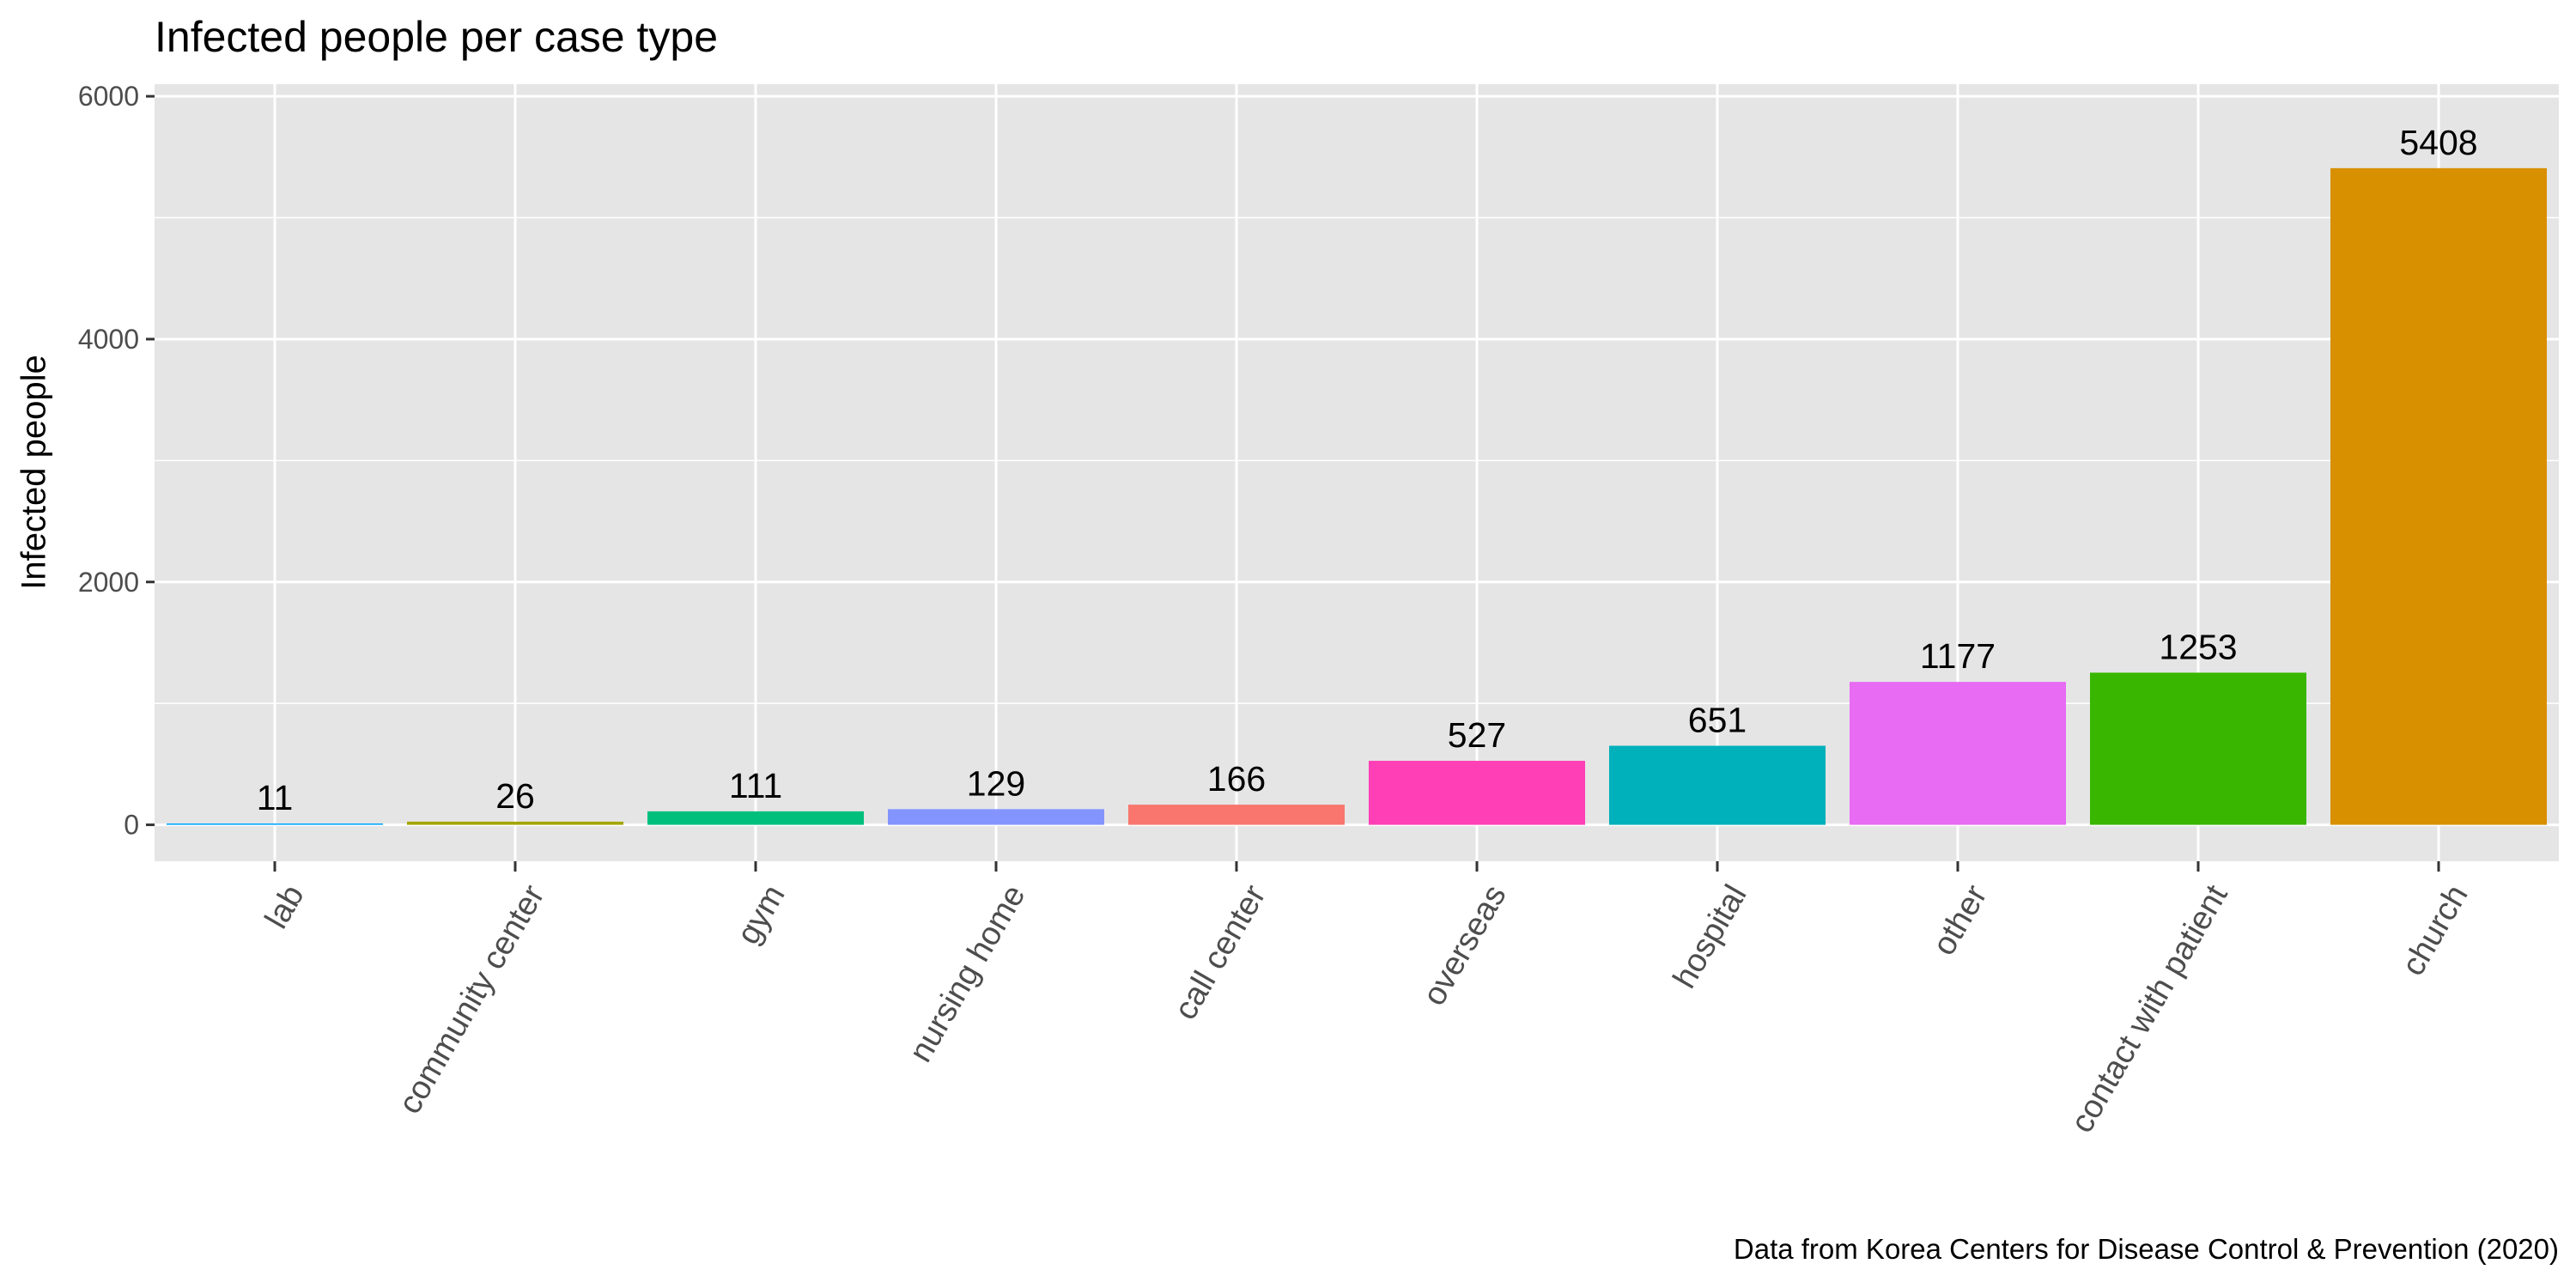  Describe the element at coordinates (109, 96) in the screenshot. I see `y-tick-label: 6000` at that location.